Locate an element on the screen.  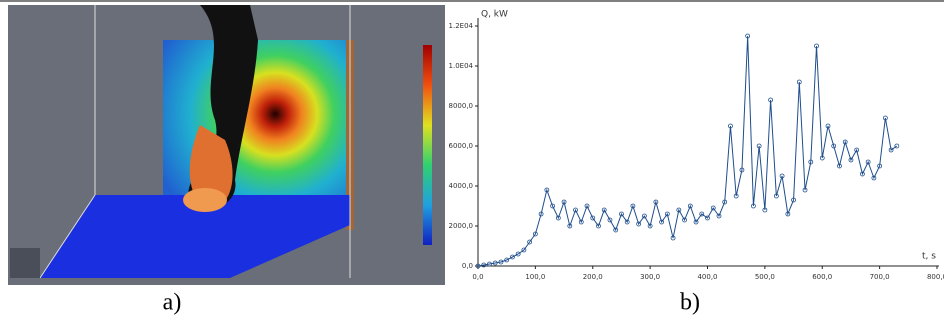
x-tick-label: 300,0 is located at coordinates (650, 277).